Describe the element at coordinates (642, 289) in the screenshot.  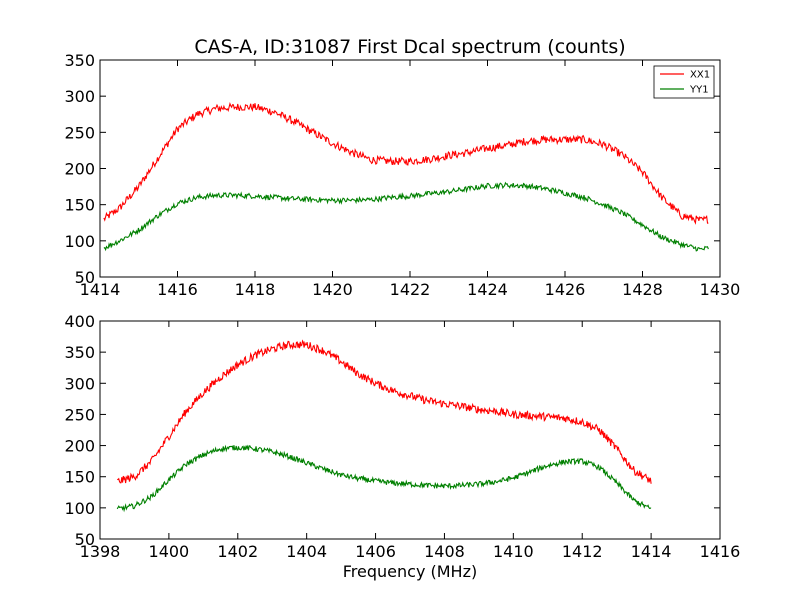
I see `top-x-tick-label: 1428` at that location.